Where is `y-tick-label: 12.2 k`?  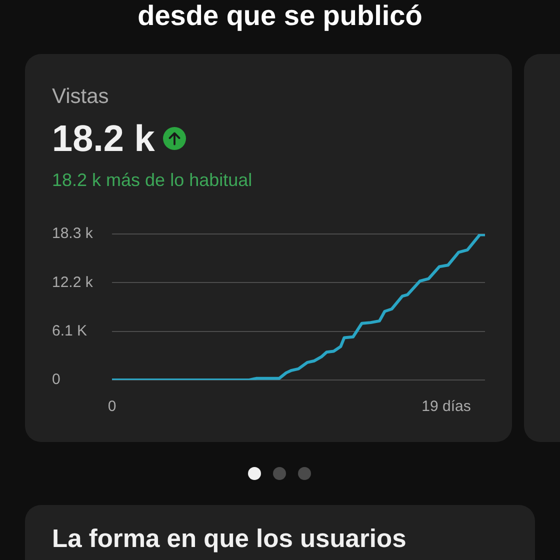 y-tick-label: 12.2 k is located at coordinates (73, 282).